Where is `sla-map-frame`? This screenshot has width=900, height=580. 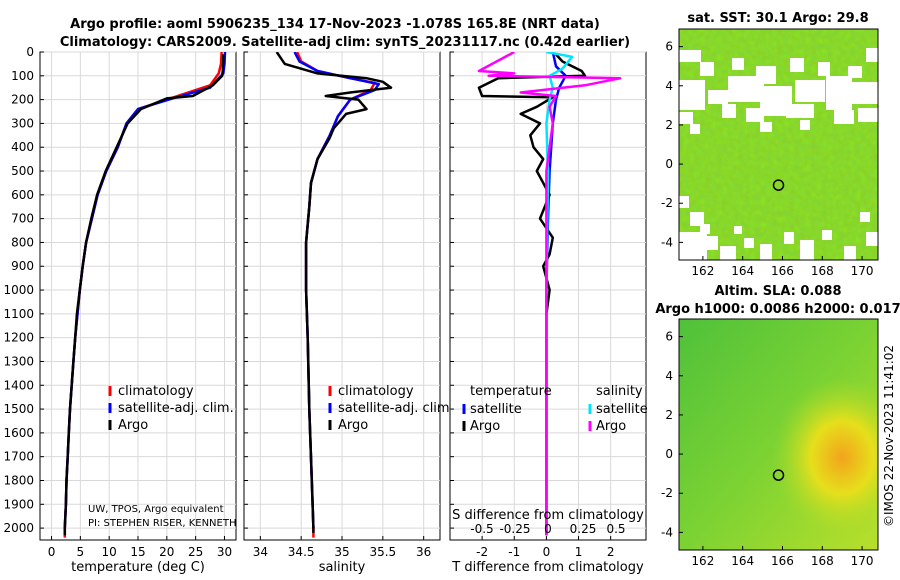 sla-map-frame is located at coordinates (778, 434).